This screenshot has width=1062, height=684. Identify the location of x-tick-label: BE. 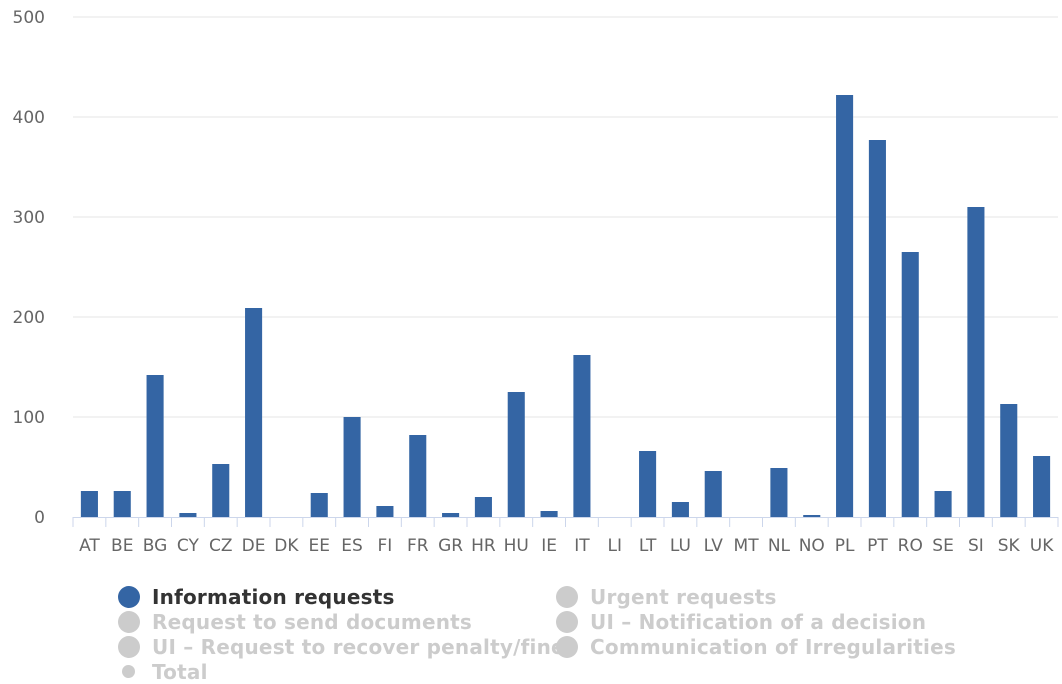
(122, 546).